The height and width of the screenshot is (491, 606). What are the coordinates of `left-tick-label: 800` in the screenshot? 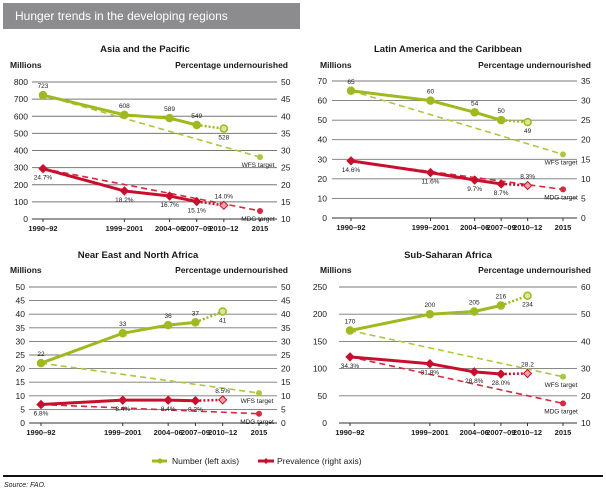 It's located at (21, 82).